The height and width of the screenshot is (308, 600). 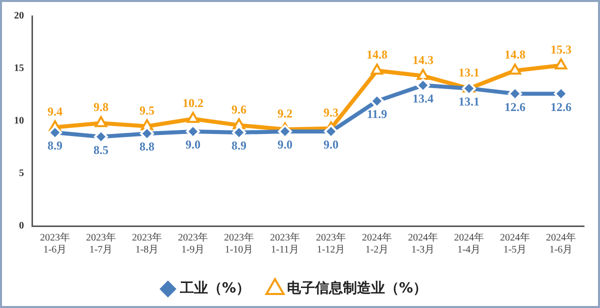 What do you see at coordinates (377, 114) in the screenshot?
I see `data-label: 11.9` at bounding box center [377, 114].